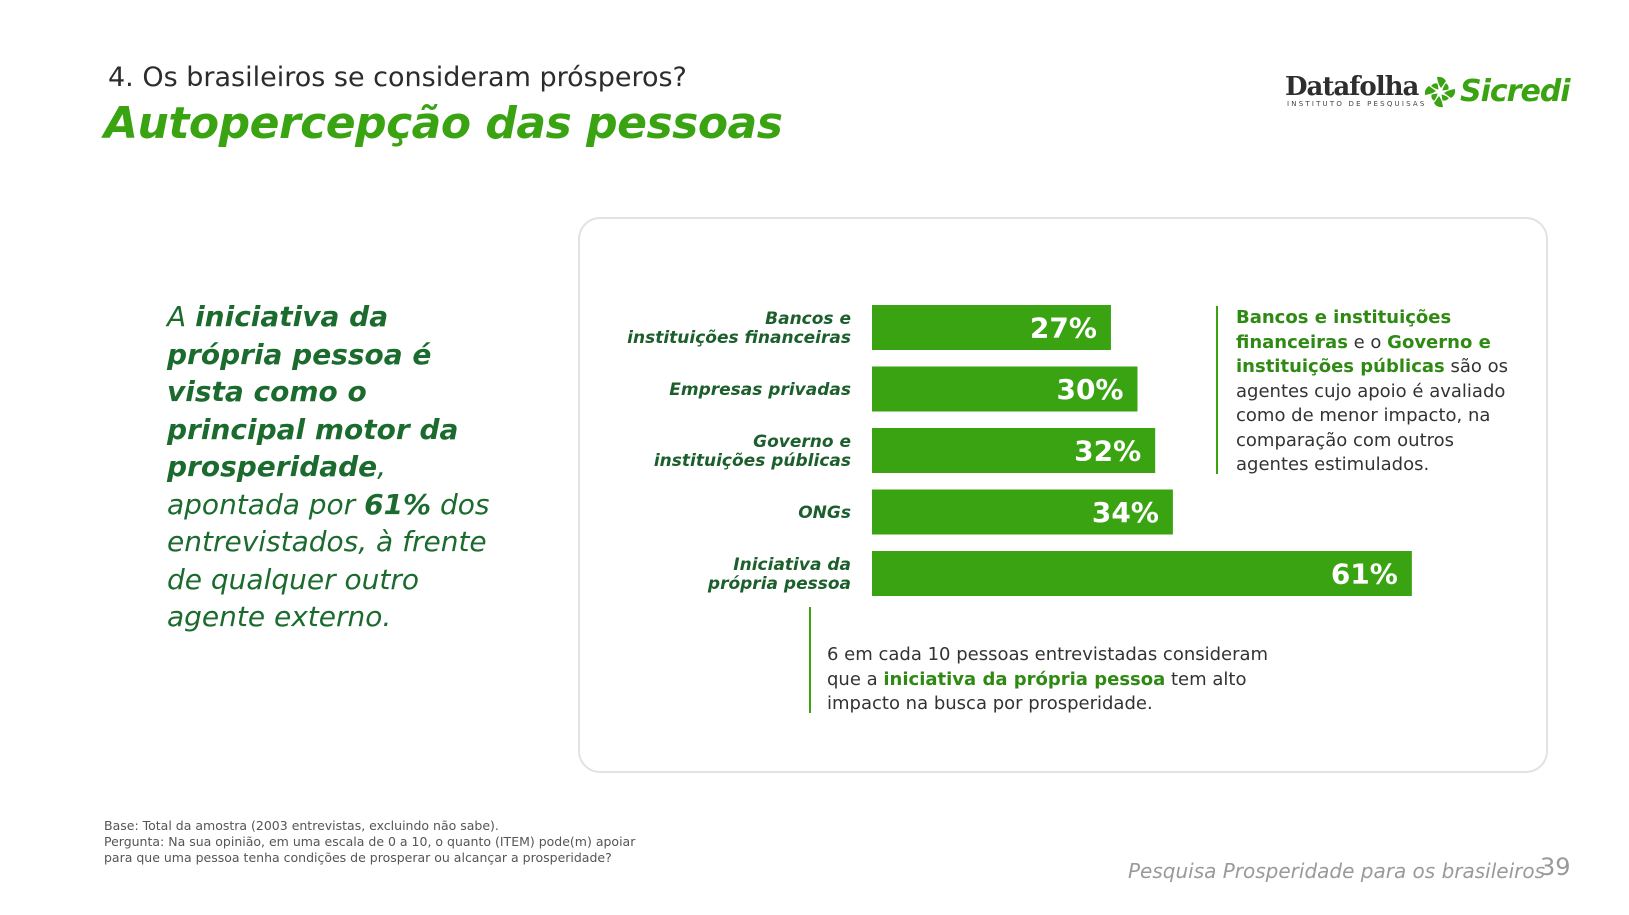 Image resolution: width=1629 pixels, height=915 pixels. I want to click on category-label-1: Empresas privadas, so click(760, 390).